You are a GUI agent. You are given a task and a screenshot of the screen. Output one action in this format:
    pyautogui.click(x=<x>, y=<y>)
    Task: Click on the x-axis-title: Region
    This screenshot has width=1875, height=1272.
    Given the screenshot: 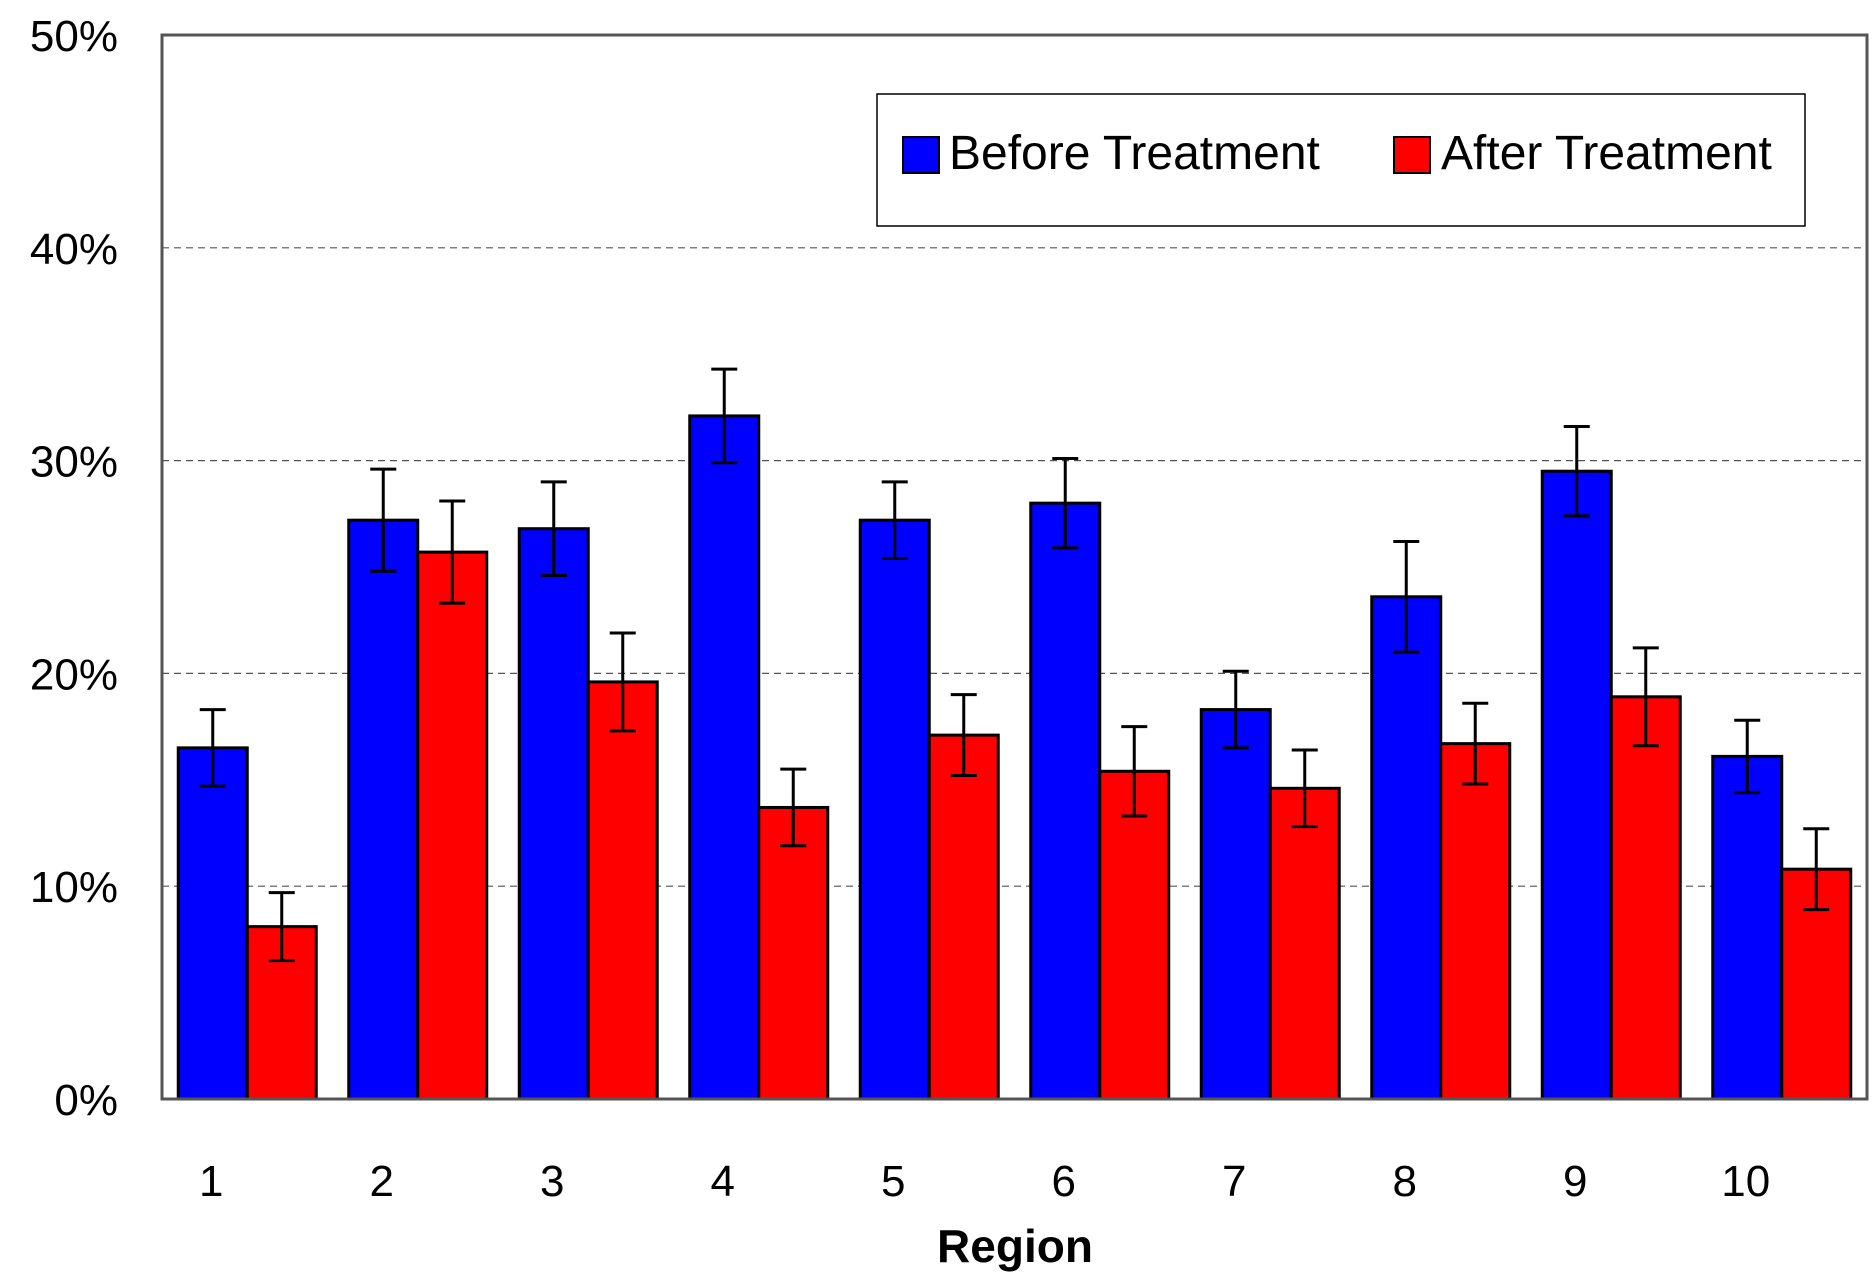 What is the action you would take?
    pyautogui.click(x=1015, y=1246)
    